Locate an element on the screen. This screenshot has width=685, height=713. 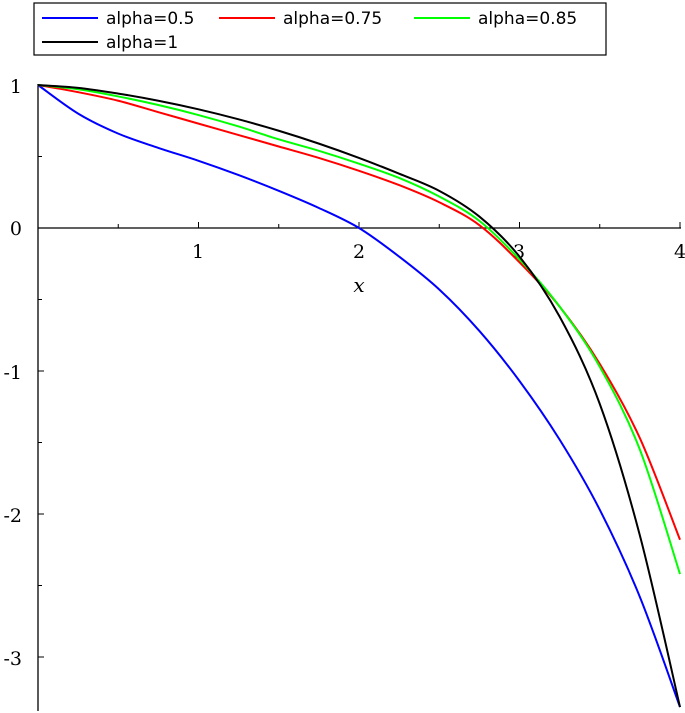
x-minor-ticks is located at coordinates (399, 225).